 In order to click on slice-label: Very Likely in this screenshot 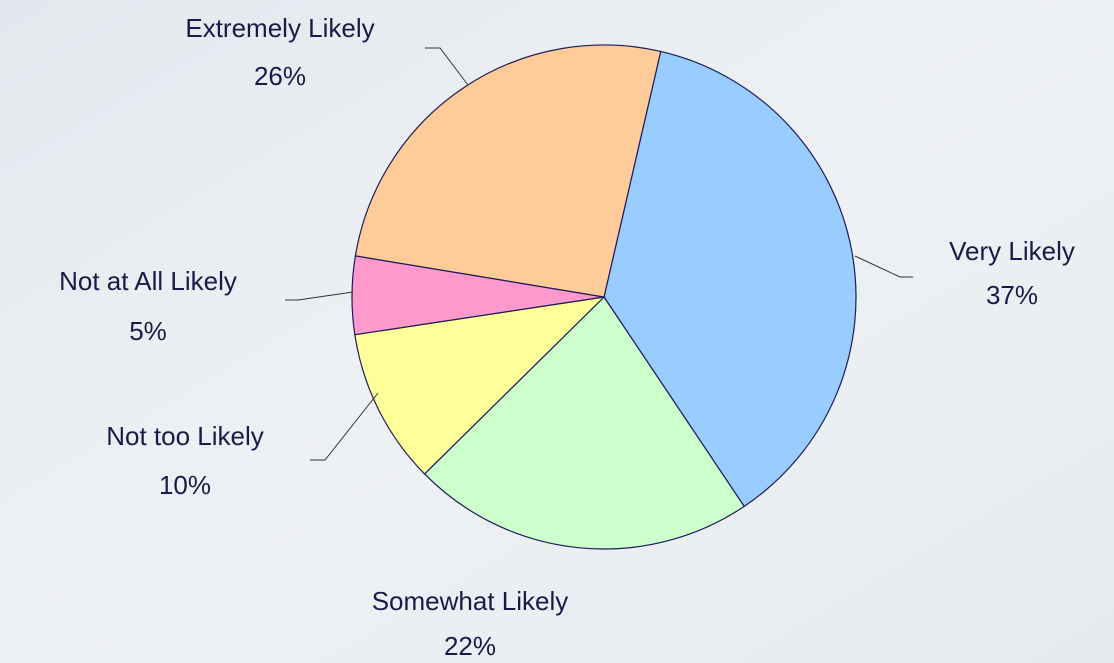, I will do `click(1012, 251)`.